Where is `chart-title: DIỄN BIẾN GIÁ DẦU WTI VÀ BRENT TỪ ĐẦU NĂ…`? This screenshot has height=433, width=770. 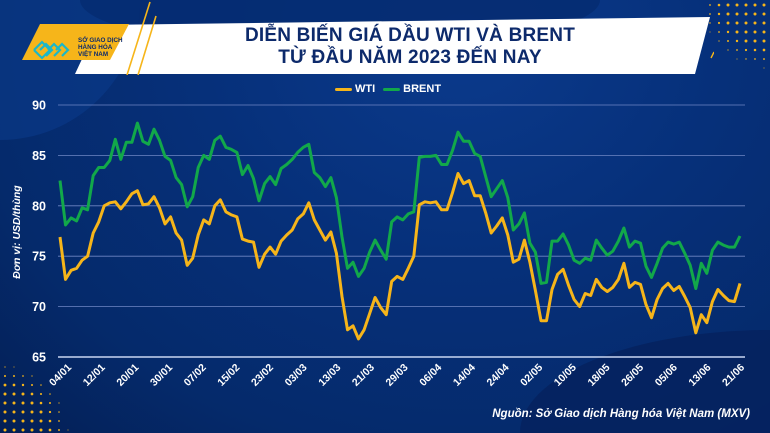 chart-title: DIỄN BIẾN GIÁ DẦU WTI VÀ BRENT TỪ ĐẦU NĂ… is located at coordinates (410, 47).